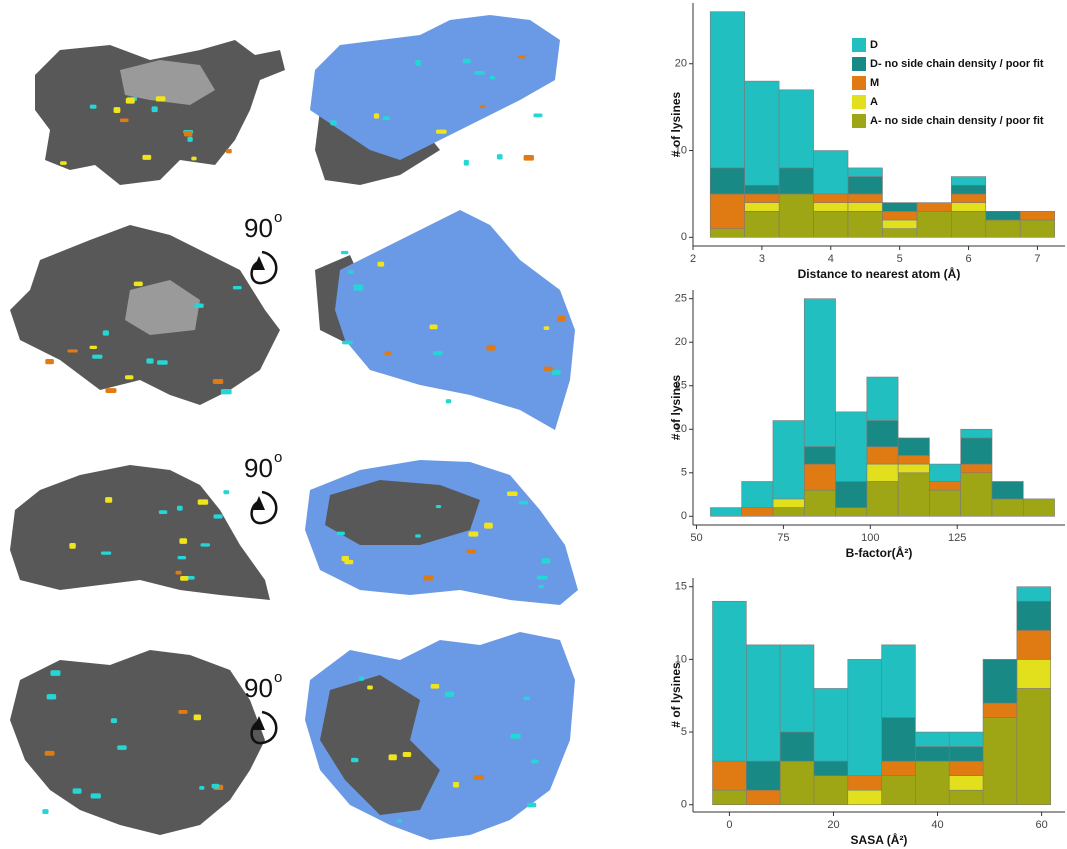  What do you see at coordinates (278, 677) in the screenshot?
I see `rotation-degree: o` at bounding box center [278, 677].